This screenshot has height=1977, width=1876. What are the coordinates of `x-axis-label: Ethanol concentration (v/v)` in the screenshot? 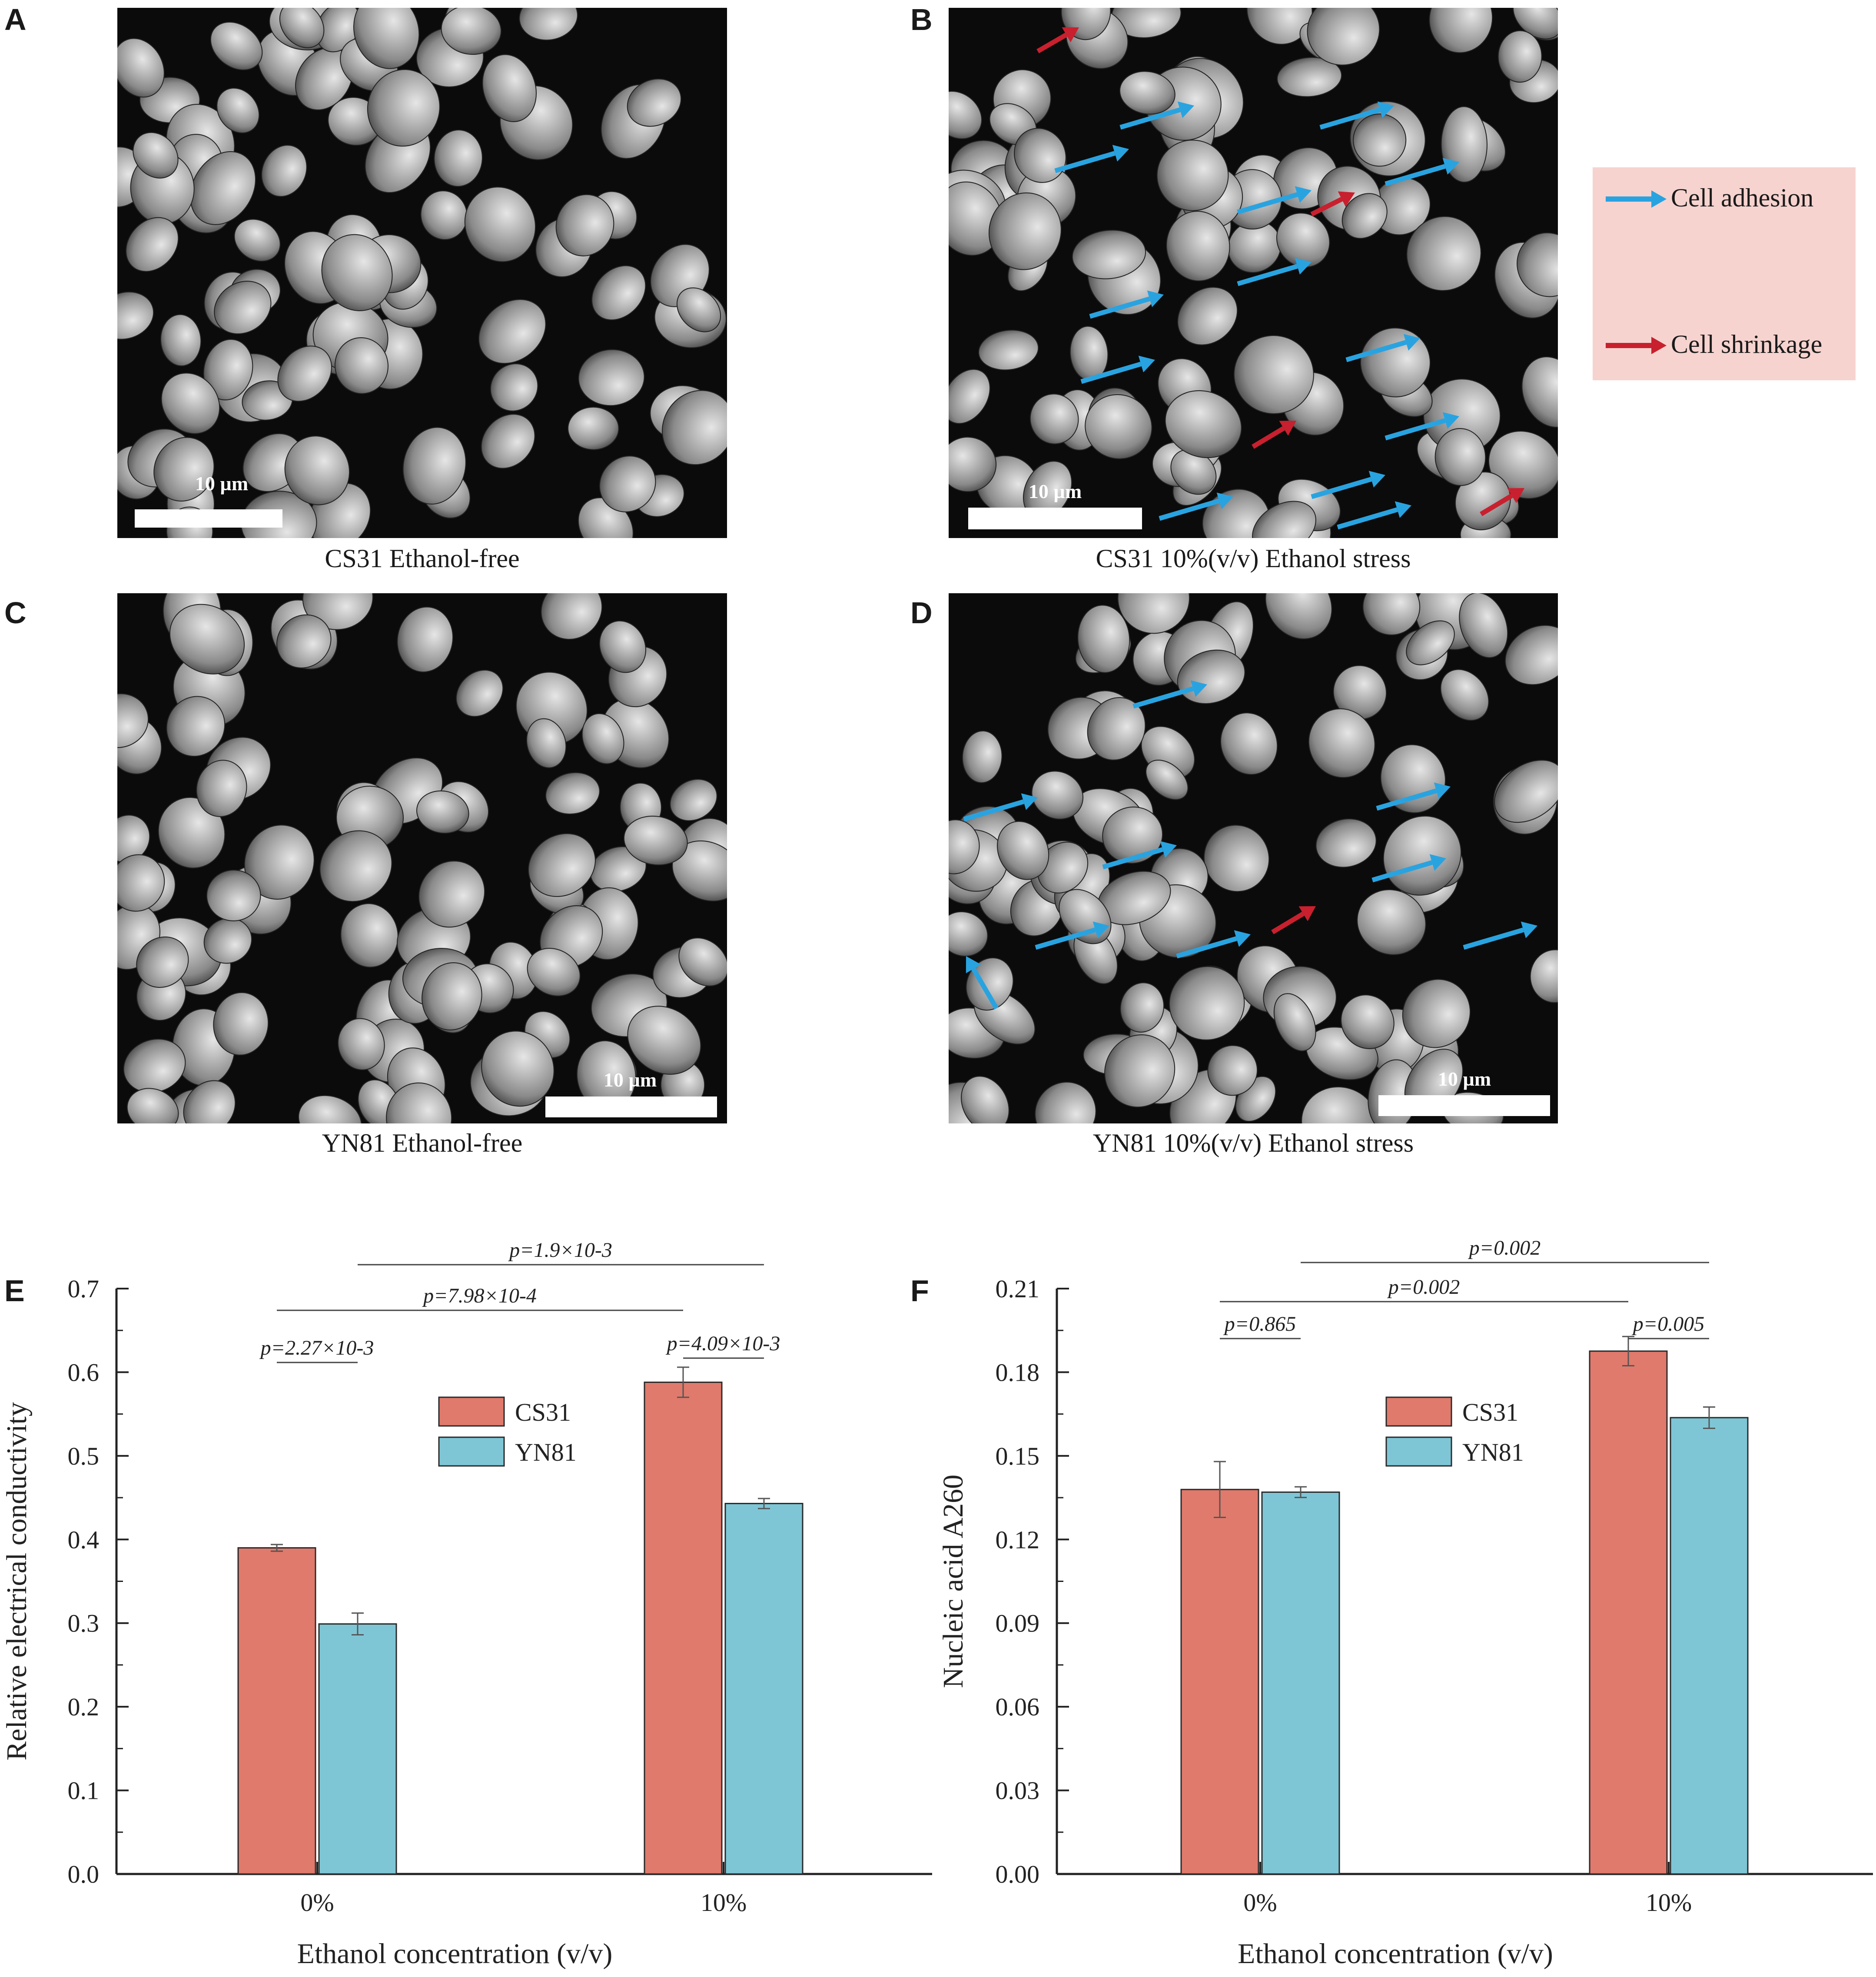 It's located at (455, 1954).